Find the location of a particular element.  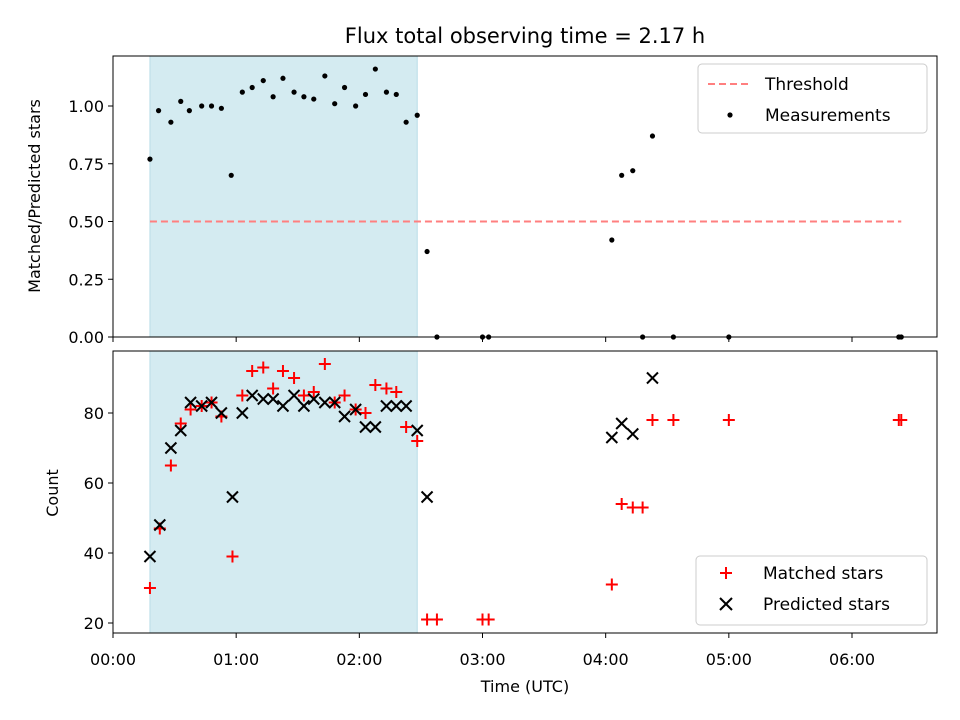

y-tick-label: 1.00 is located at coordinates (86, 106).